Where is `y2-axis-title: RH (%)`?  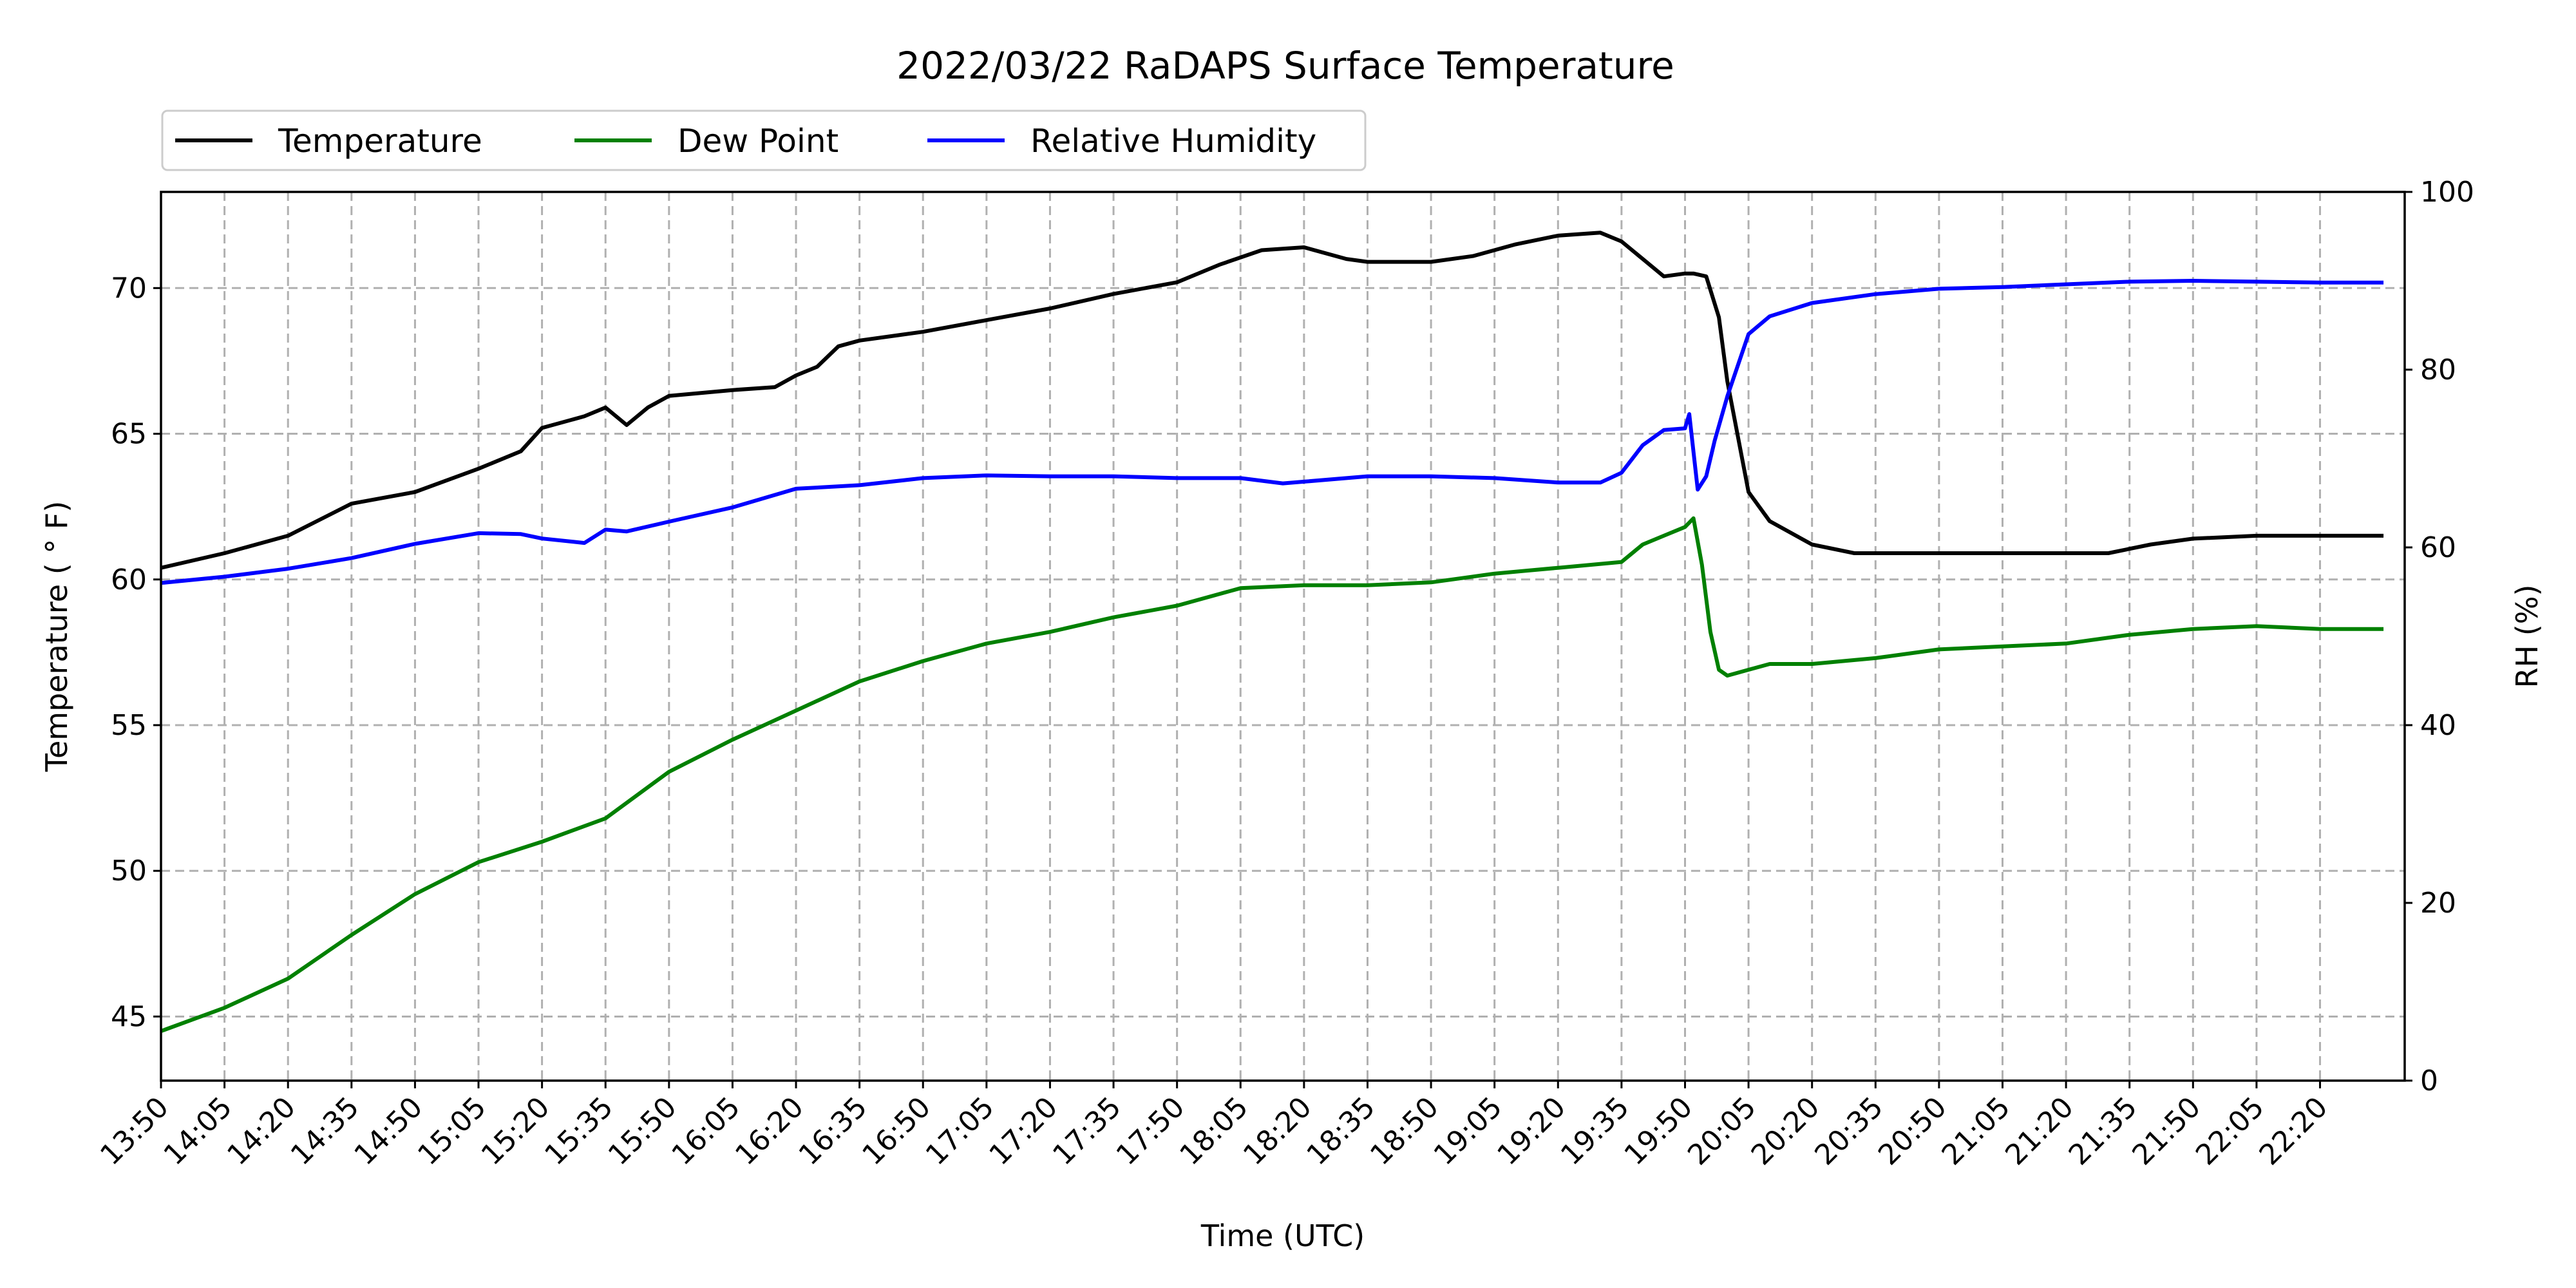
y2-axis-title: RH (%) is located at coordinates (2527, 636).